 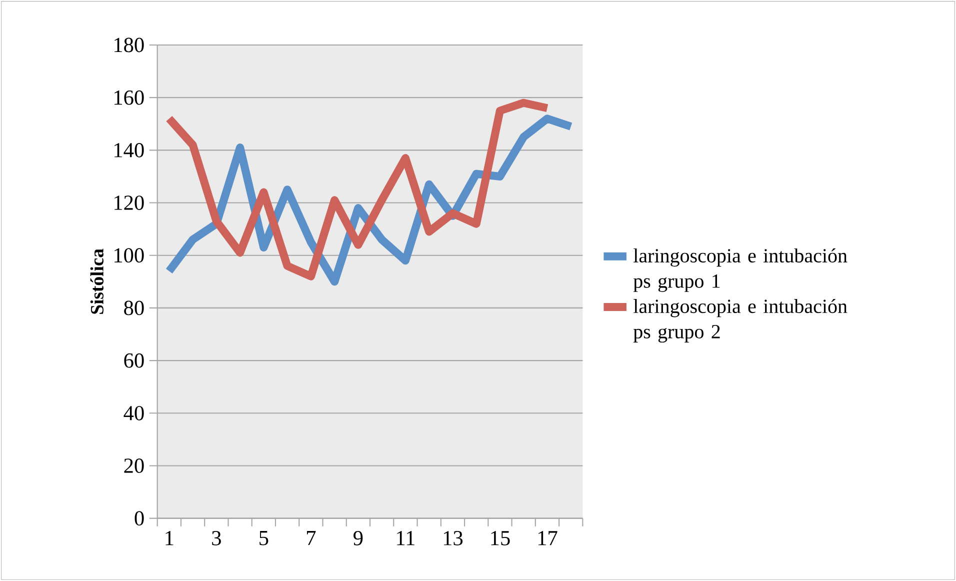 What do you see at coordinates (129, 255) in the screenshot?
I see `y-tick-label: 100` at bounding box center [129, 255].